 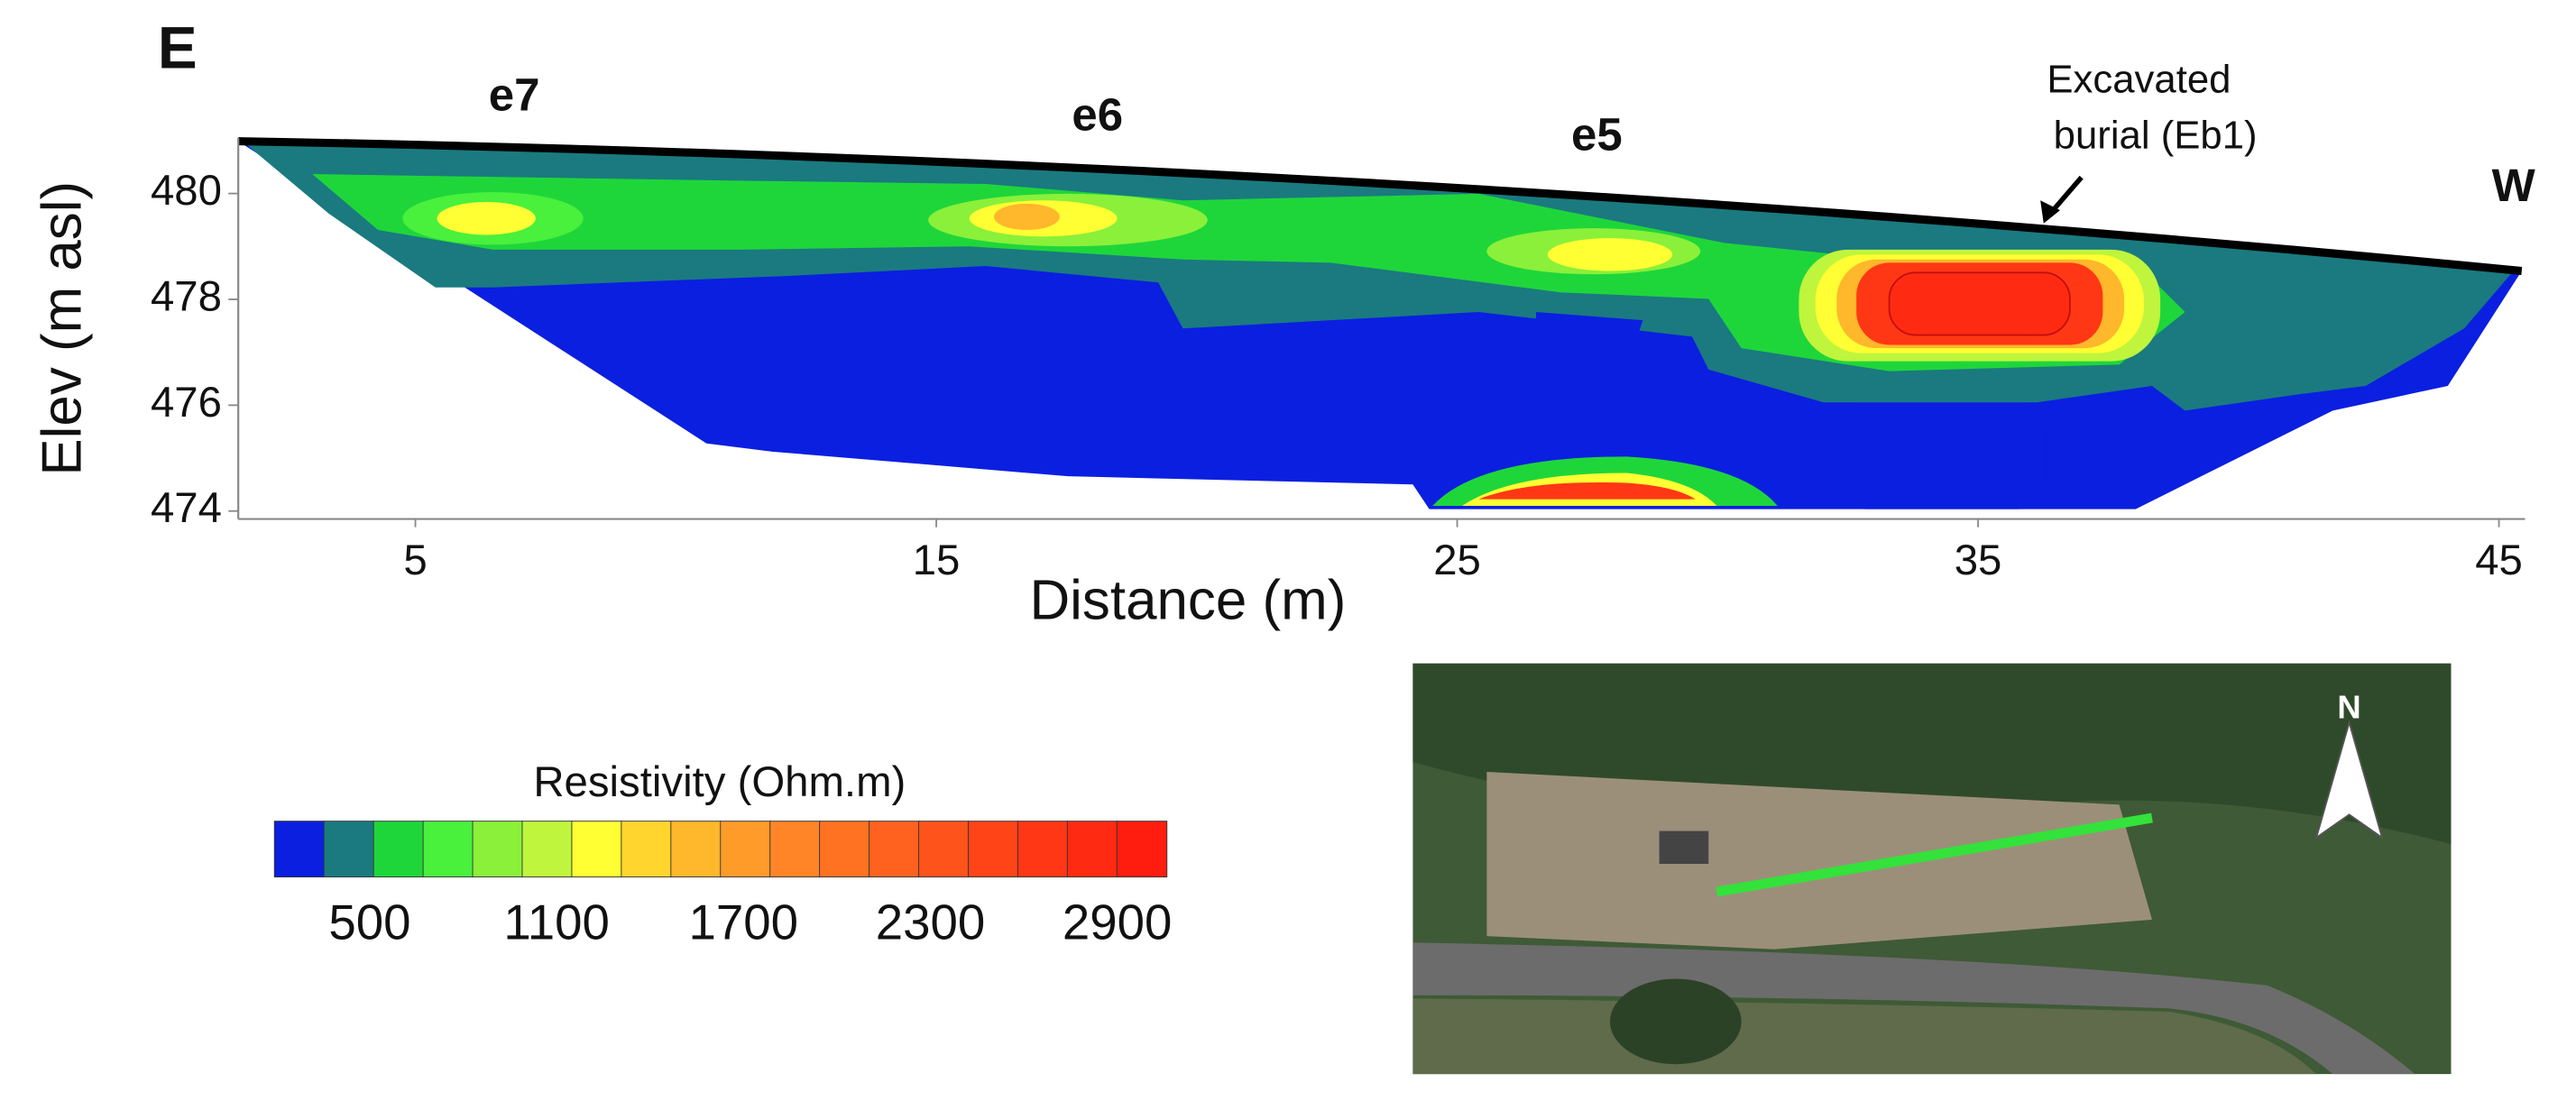 What do you see at coordinates (937, 560) in the screenshot?
I see `x-tick-label: 15` at bounding box center [937, 560].